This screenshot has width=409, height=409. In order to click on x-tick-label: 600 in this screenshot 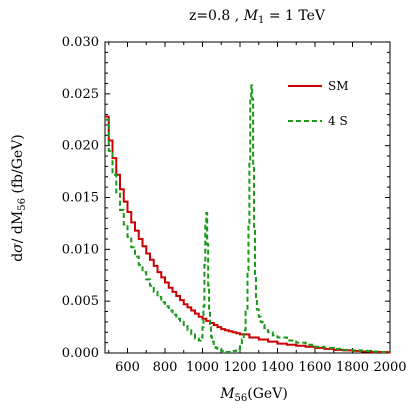, I will do `click(127, 367)`.